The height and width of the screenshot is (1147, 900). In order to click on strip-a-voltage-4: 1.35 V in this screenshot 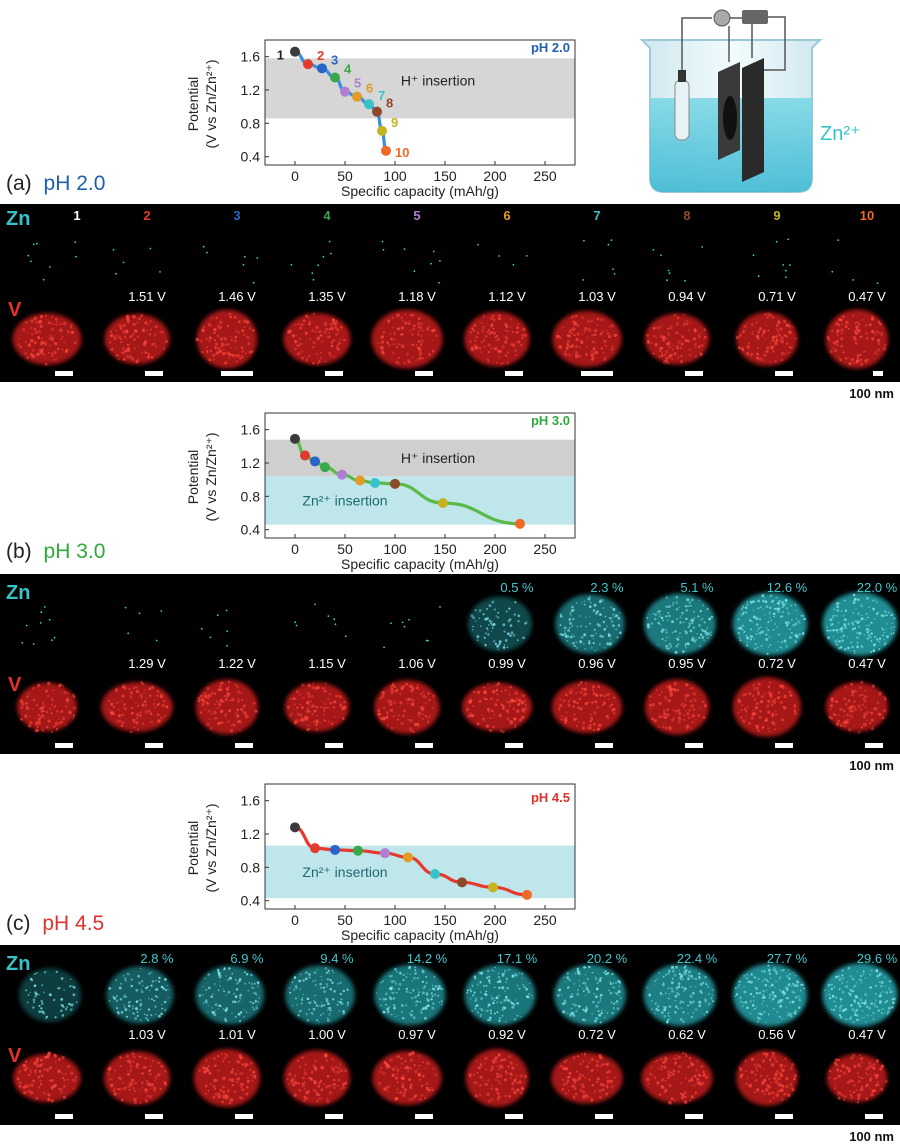, I will do `click(327, 296)`.